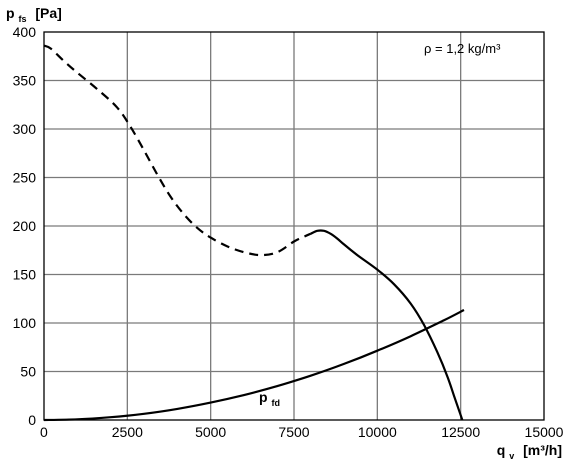 This screenshot has height=466, width=570. Describe the element at coordinates (32, 420) in the screenshot. I see `y-tick-label: 0` at that location.